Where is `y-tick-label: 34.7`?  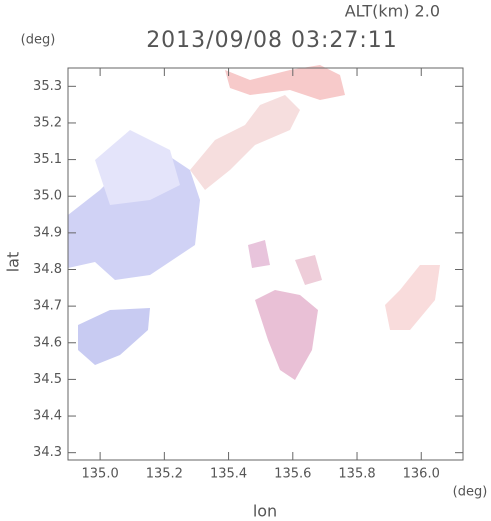
y-tick-label: 34.7 is located at coordinates (47, 306).